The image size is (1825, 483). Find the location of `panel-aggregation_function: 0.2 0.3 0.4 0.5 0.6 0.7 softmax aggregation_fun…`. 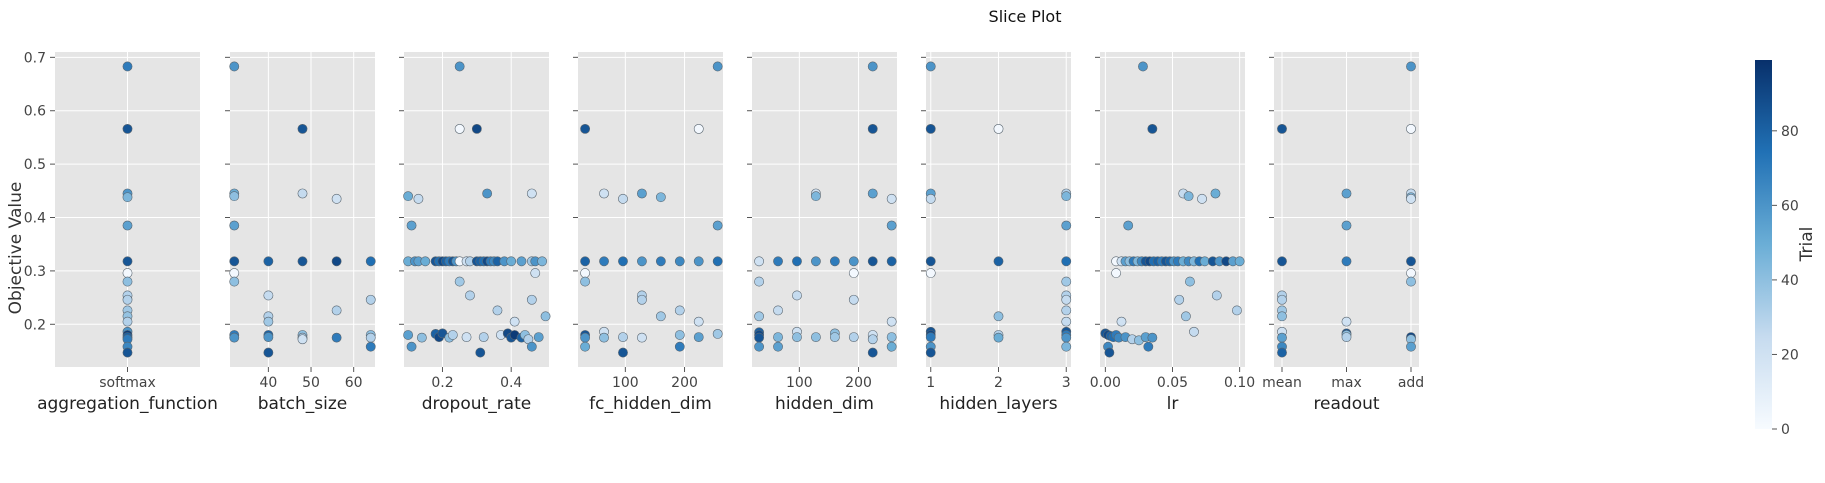

panel-aggregation_function: 0.2 0.3 0.4 0.5 0.6 0.7 softmax aggregation_fun… is located at coordinates (121, 232).